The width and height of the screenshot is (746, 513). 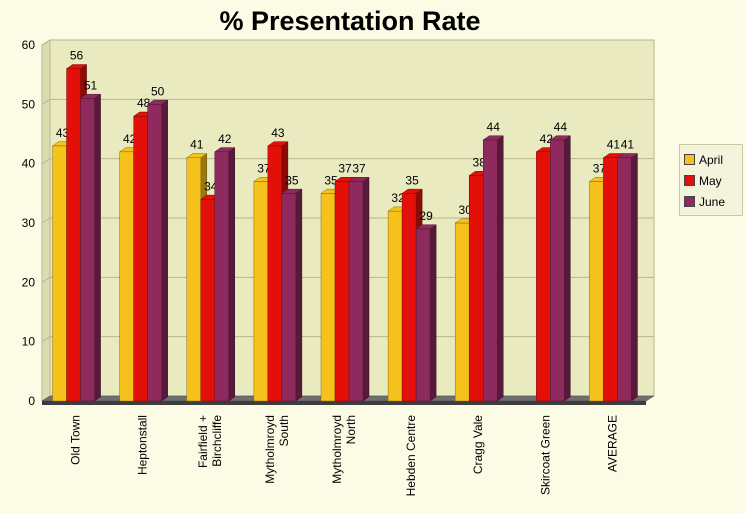 I want to click on x-tick-label: Fairfield +, so click(x=203, y=441).